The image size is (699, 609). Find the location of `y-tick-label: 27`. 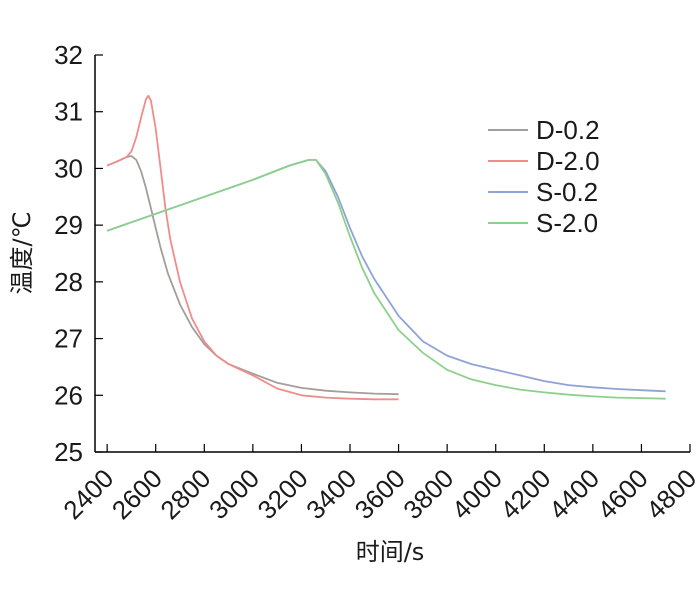

y-tick-label: 27 is located at coordinates (68, 339).